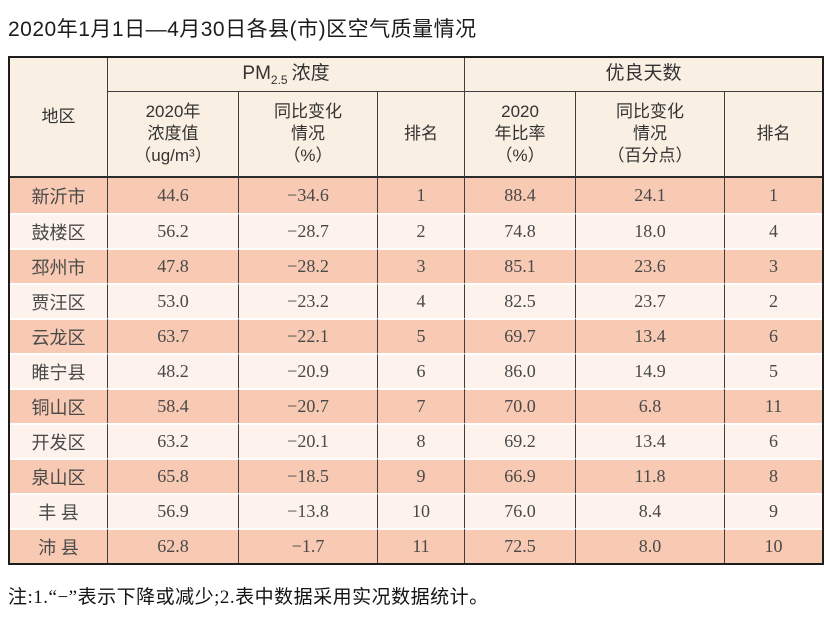 The image size is (825, 620). Describe the element at coordinates (59, 335) in the screenshot. I see `region-cell: 云龙区` at that location.